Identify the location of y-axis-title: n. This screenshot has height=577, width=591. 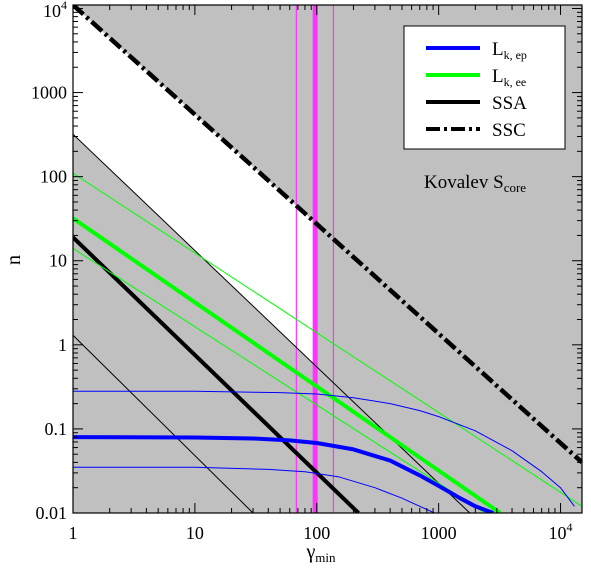
(14, 260).